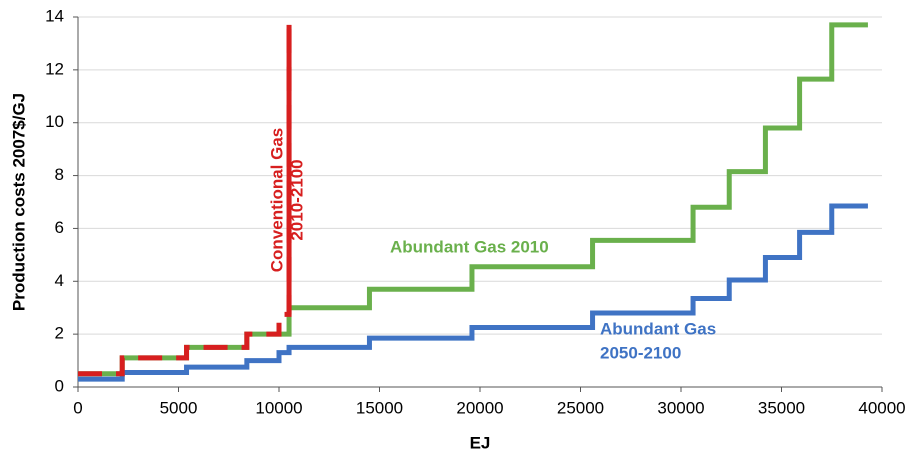  Describe the element at coordinates (278, 407) in the screenshot. I see `x-tick-label: 10000` at that location.